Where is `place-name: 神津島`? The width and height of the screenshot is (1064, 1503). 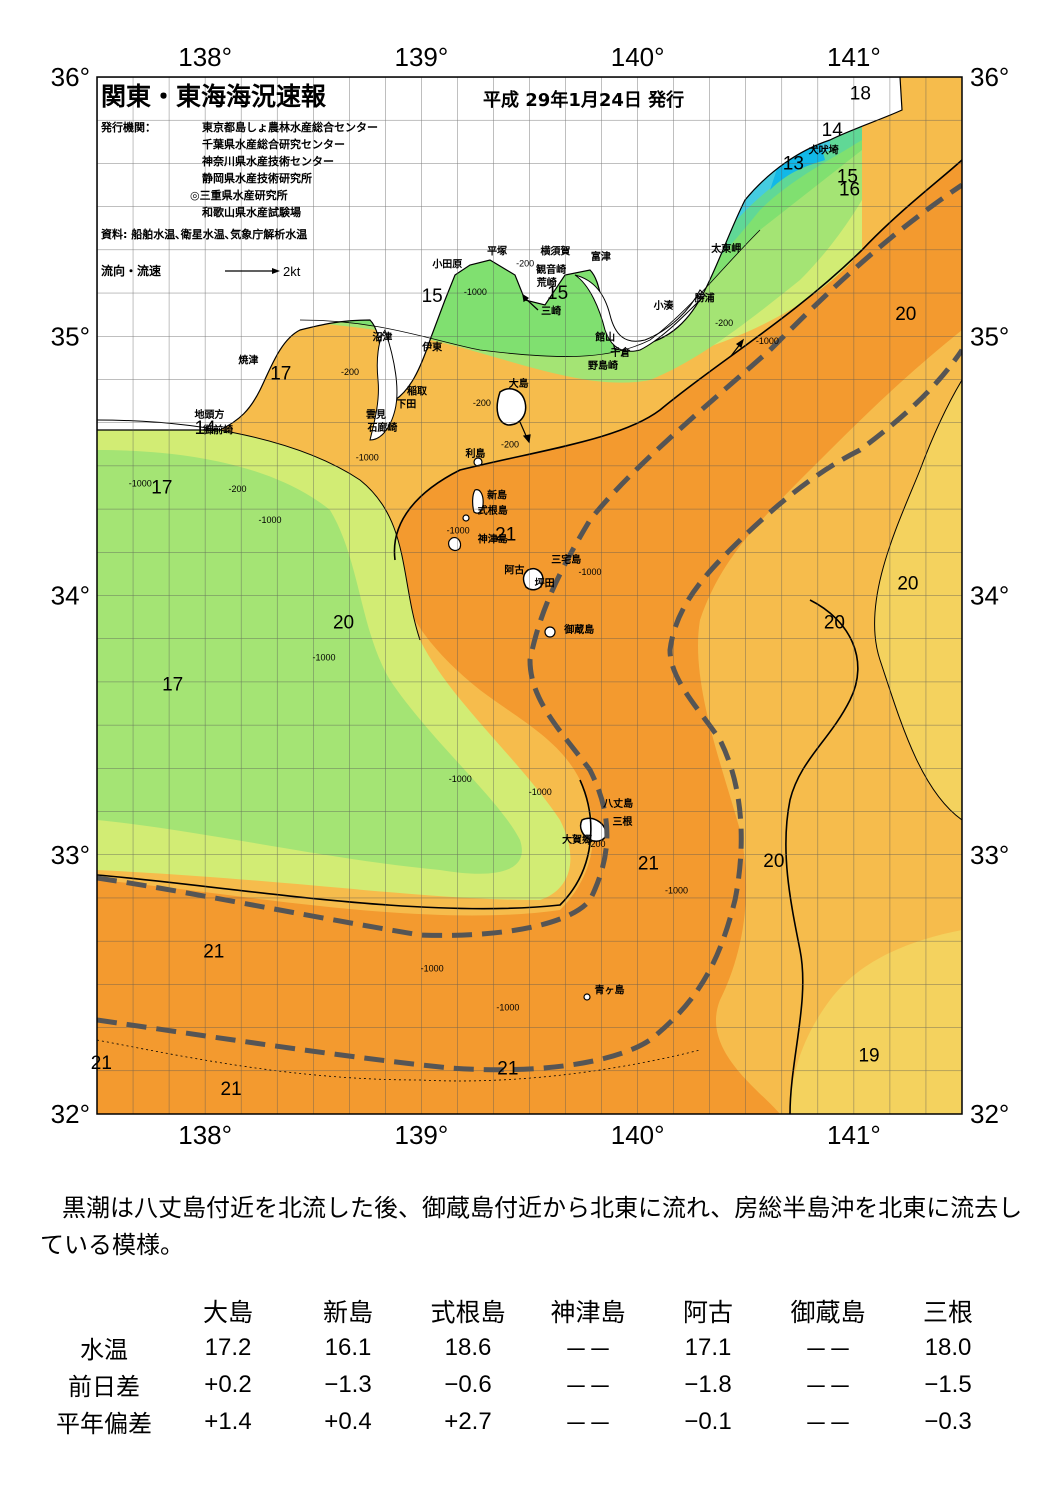 place-name: 神津島 is located at coordinates (493, 538).